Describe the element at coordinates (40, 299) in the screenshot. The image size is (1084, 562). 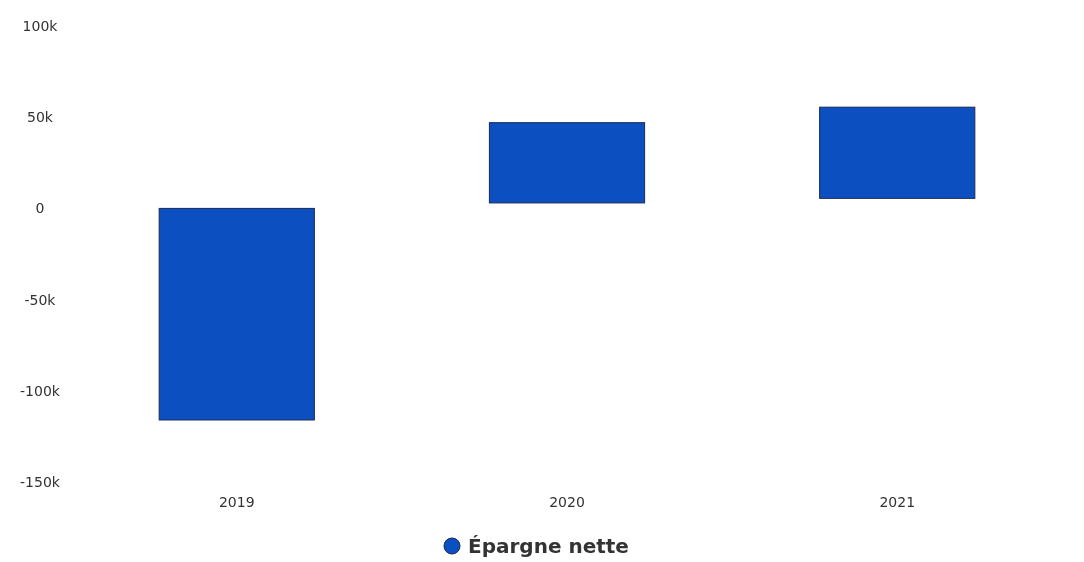
I see `y-tick-label: -50k` at that location.